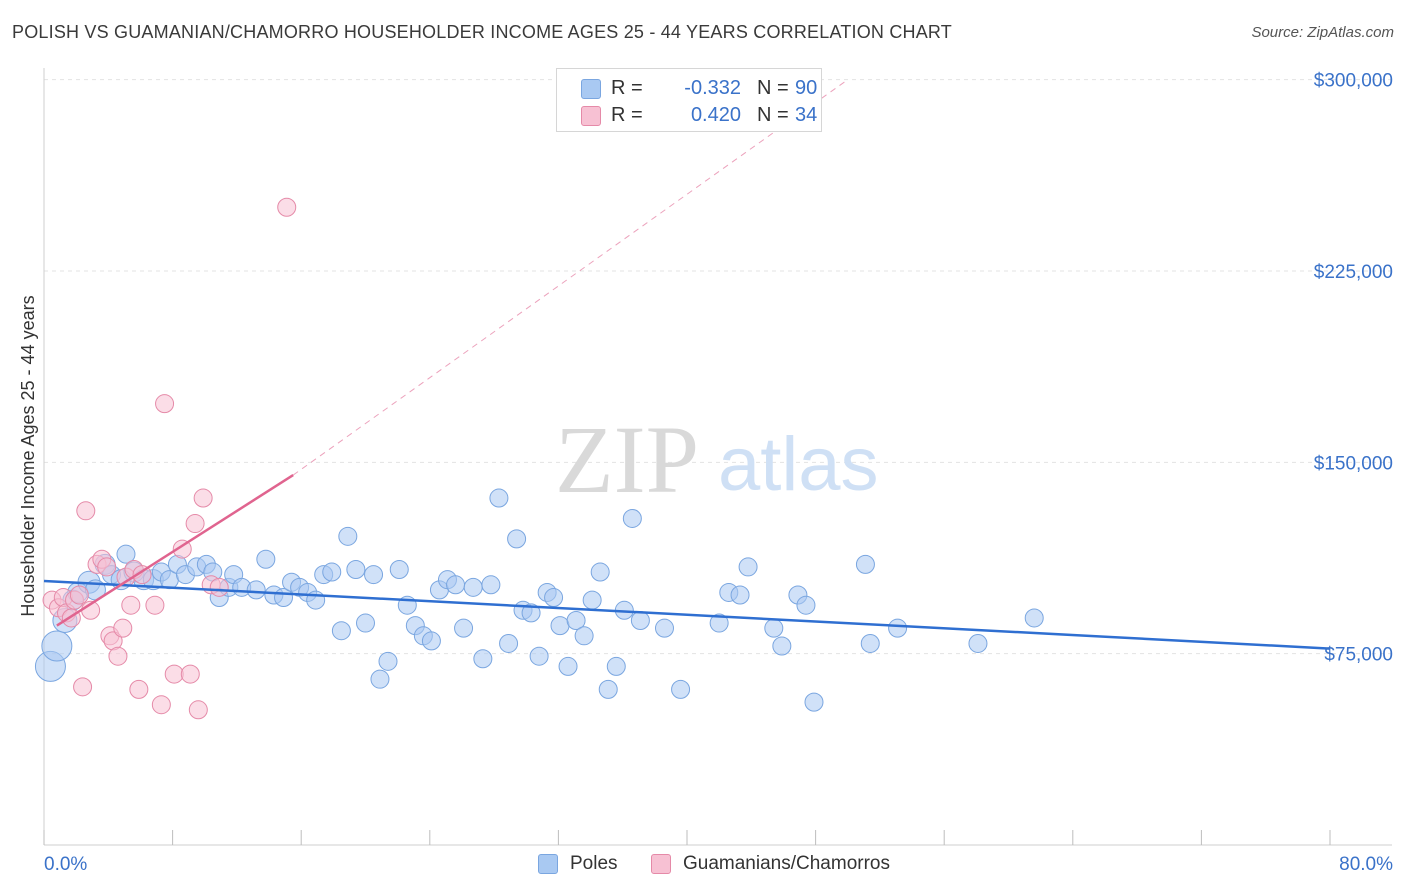 Image resolution: width=1406 pixels, height=892 pixels. I want to click on watermark: ZIP atlas, so click(717, 459).